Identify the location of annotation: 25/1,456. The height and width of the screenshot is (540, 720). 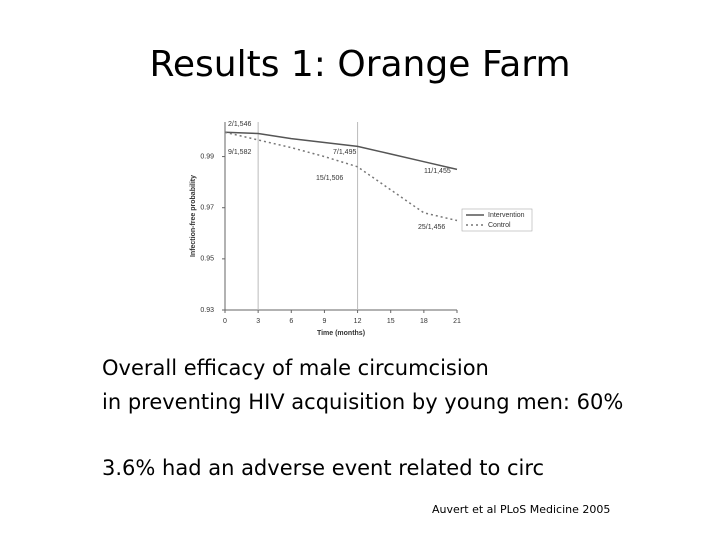
(431, 227).